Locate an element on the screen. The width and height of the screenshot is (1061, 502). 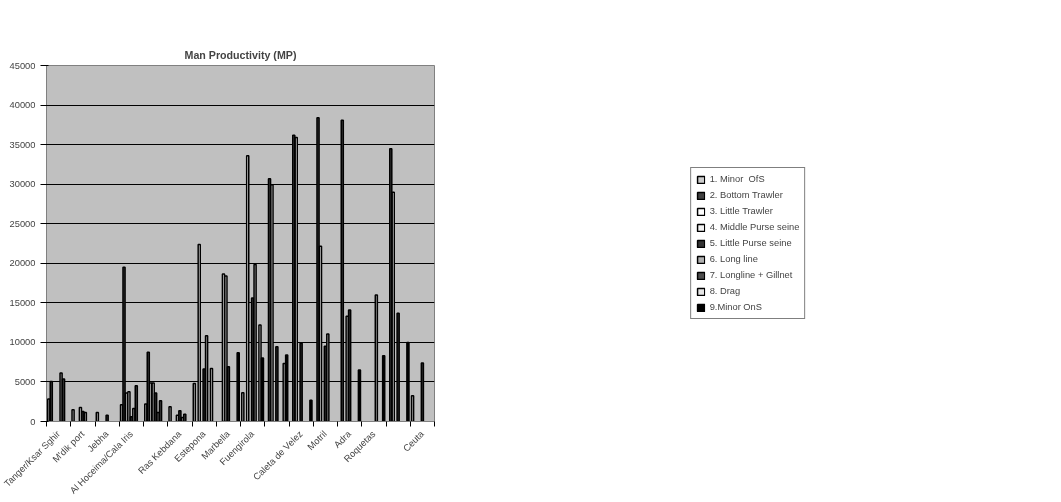
legend-label: 8. Drag is located at coordinates (725, 291).